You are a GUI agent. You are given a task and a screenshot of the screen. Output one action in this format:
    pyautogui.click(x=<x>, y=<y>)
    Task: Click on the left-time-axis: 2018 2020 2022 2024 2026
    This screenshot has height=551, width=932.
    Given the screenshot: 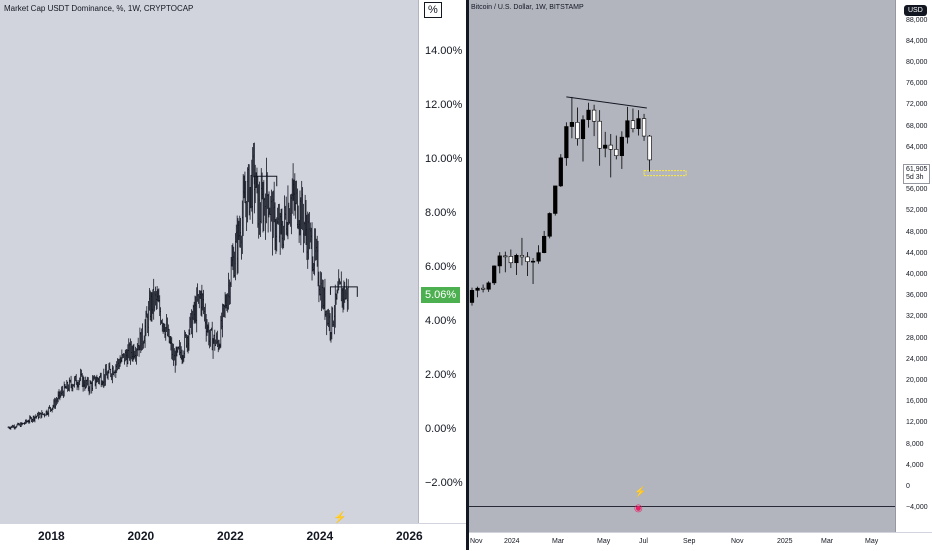 What is the action you would take?
    pyautogui.click(x=233, y=537)
    